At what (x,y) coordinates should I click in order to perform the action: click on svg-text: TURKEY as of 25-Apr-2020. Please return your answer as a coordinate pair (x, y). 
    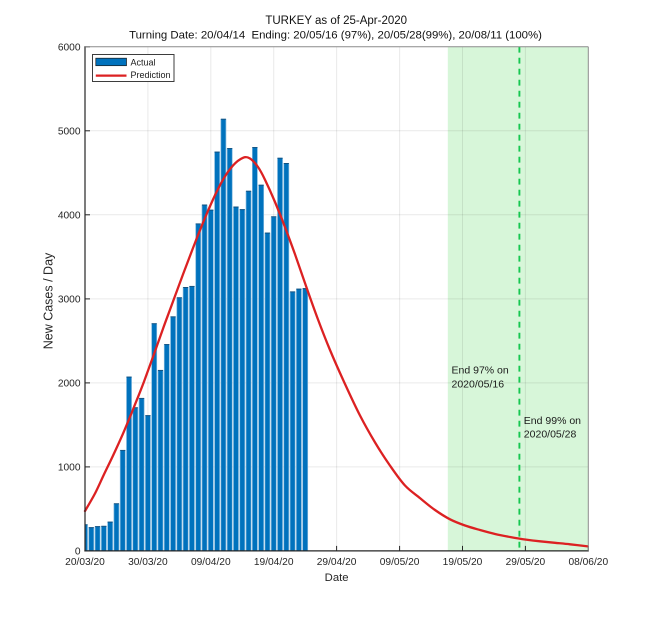
    Looking at the image, I should click on (336, 21).